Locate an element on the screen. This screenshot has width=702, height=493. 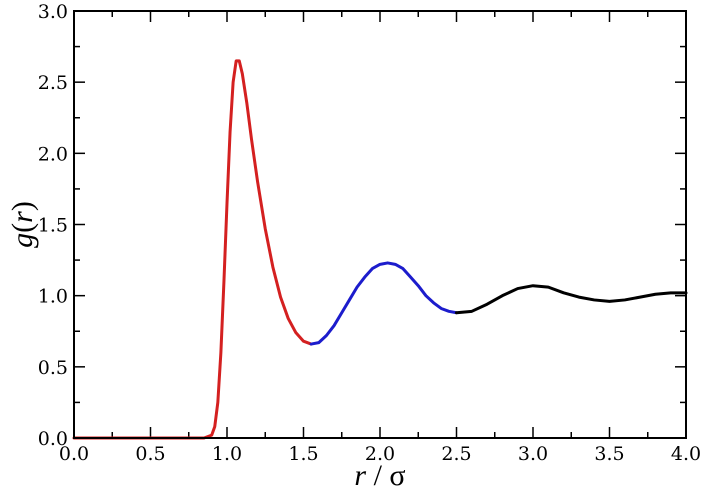
axis-title-part: g is located at coordinates (22, 240).